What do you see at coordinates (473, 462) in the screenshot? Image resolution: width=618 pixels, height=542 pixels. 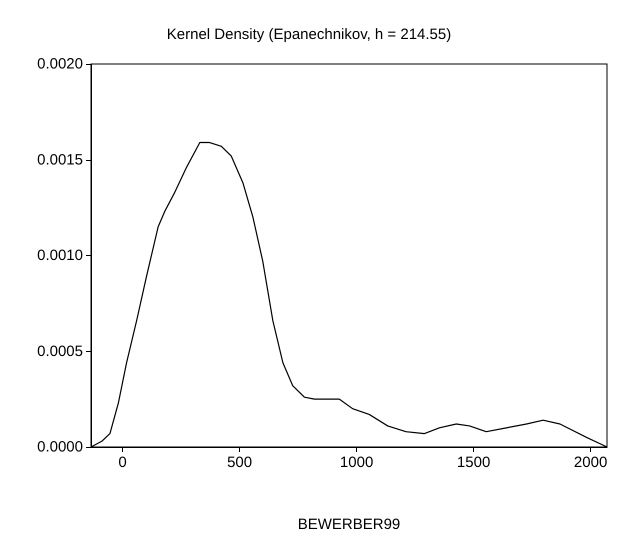 I see `x-tick-label: 1500` at bounding box center [473, 462].